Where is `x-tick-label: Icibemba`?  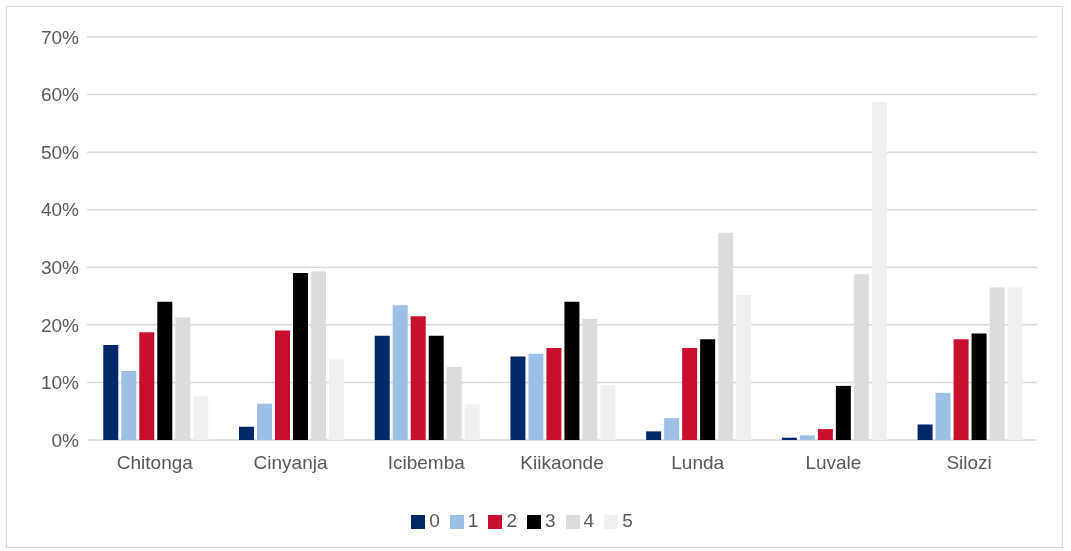
x-tick-label: Icibemba is located at coordinates (426, 463).